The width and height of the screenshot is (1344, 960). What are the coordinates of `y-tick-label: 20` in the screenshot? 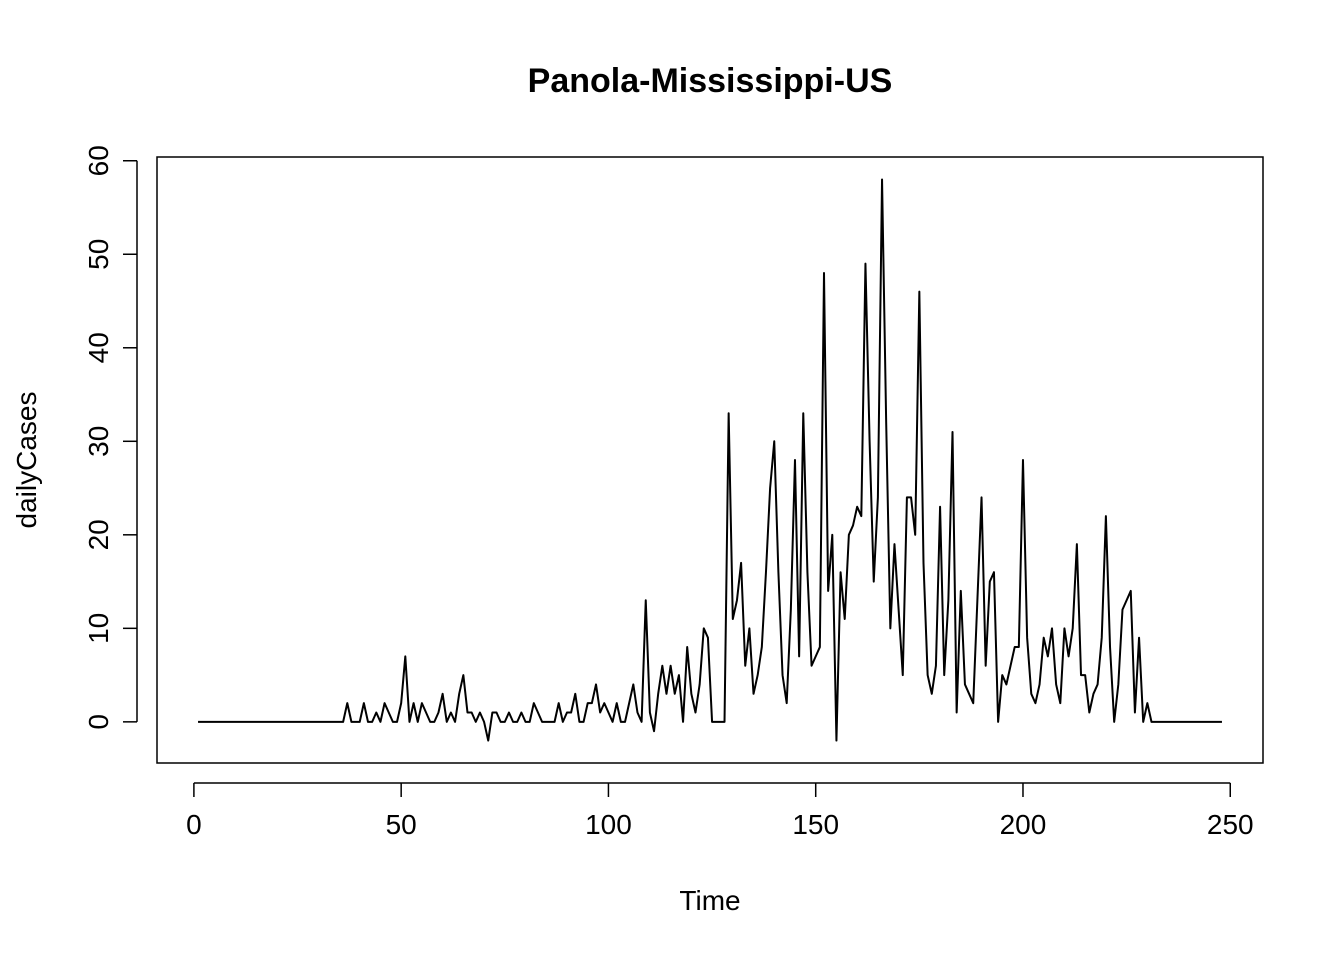 It's located at (98, 534).